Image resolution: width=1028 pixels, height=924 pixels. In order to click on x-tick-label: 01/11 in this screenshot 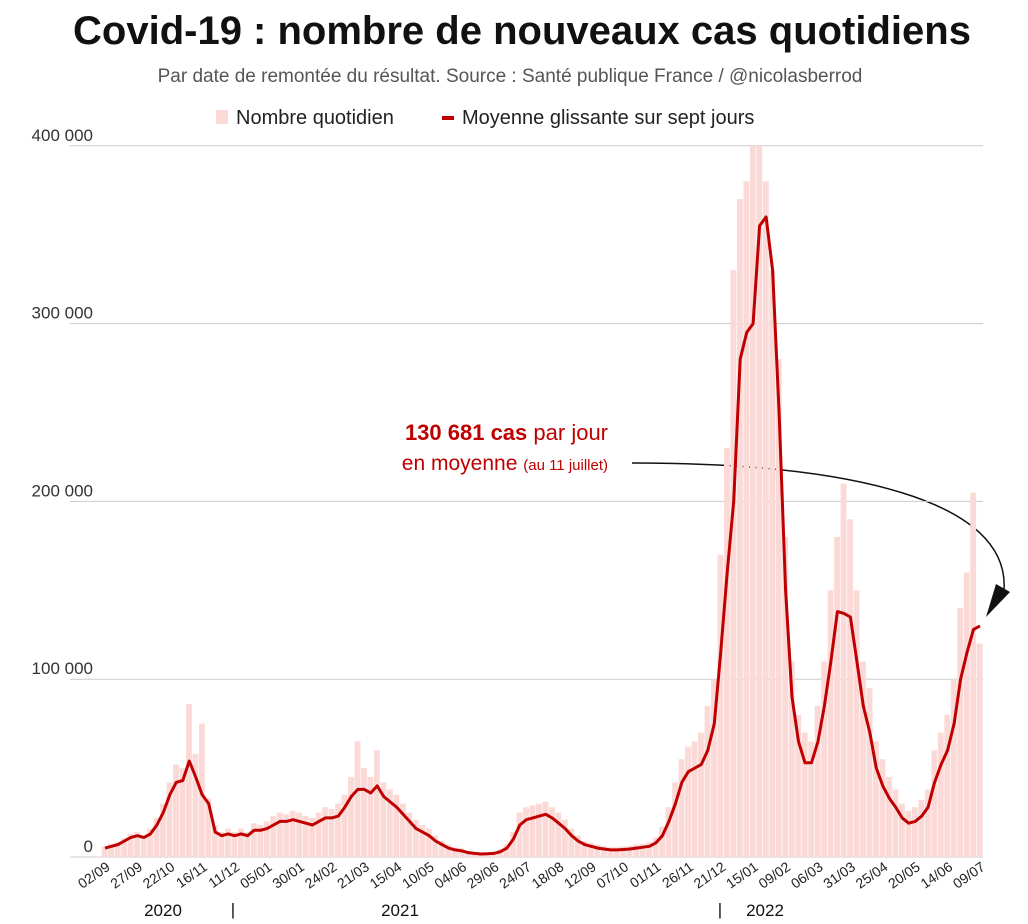, I will do `click(645, 874)`.